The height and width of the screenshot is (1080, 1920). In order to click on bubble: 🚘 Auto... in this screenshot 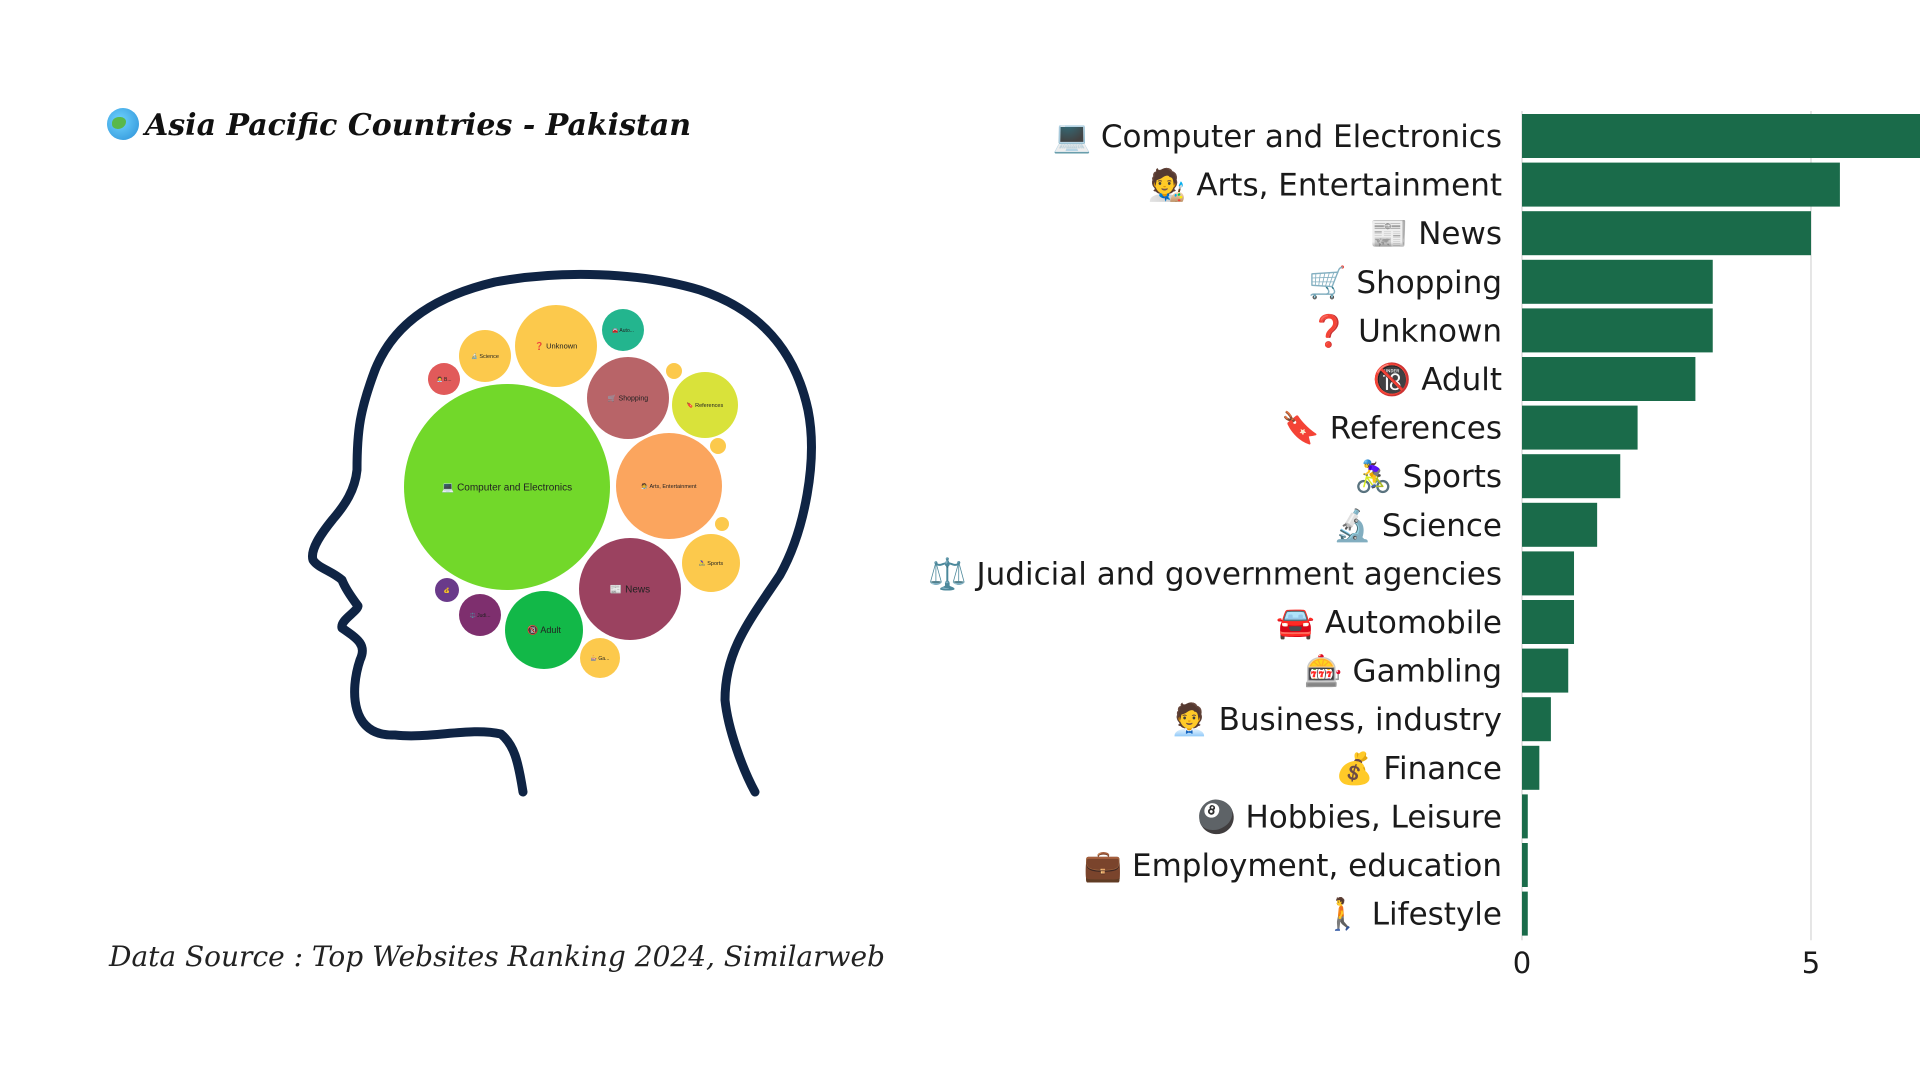, I will do `click(623, 330)`.